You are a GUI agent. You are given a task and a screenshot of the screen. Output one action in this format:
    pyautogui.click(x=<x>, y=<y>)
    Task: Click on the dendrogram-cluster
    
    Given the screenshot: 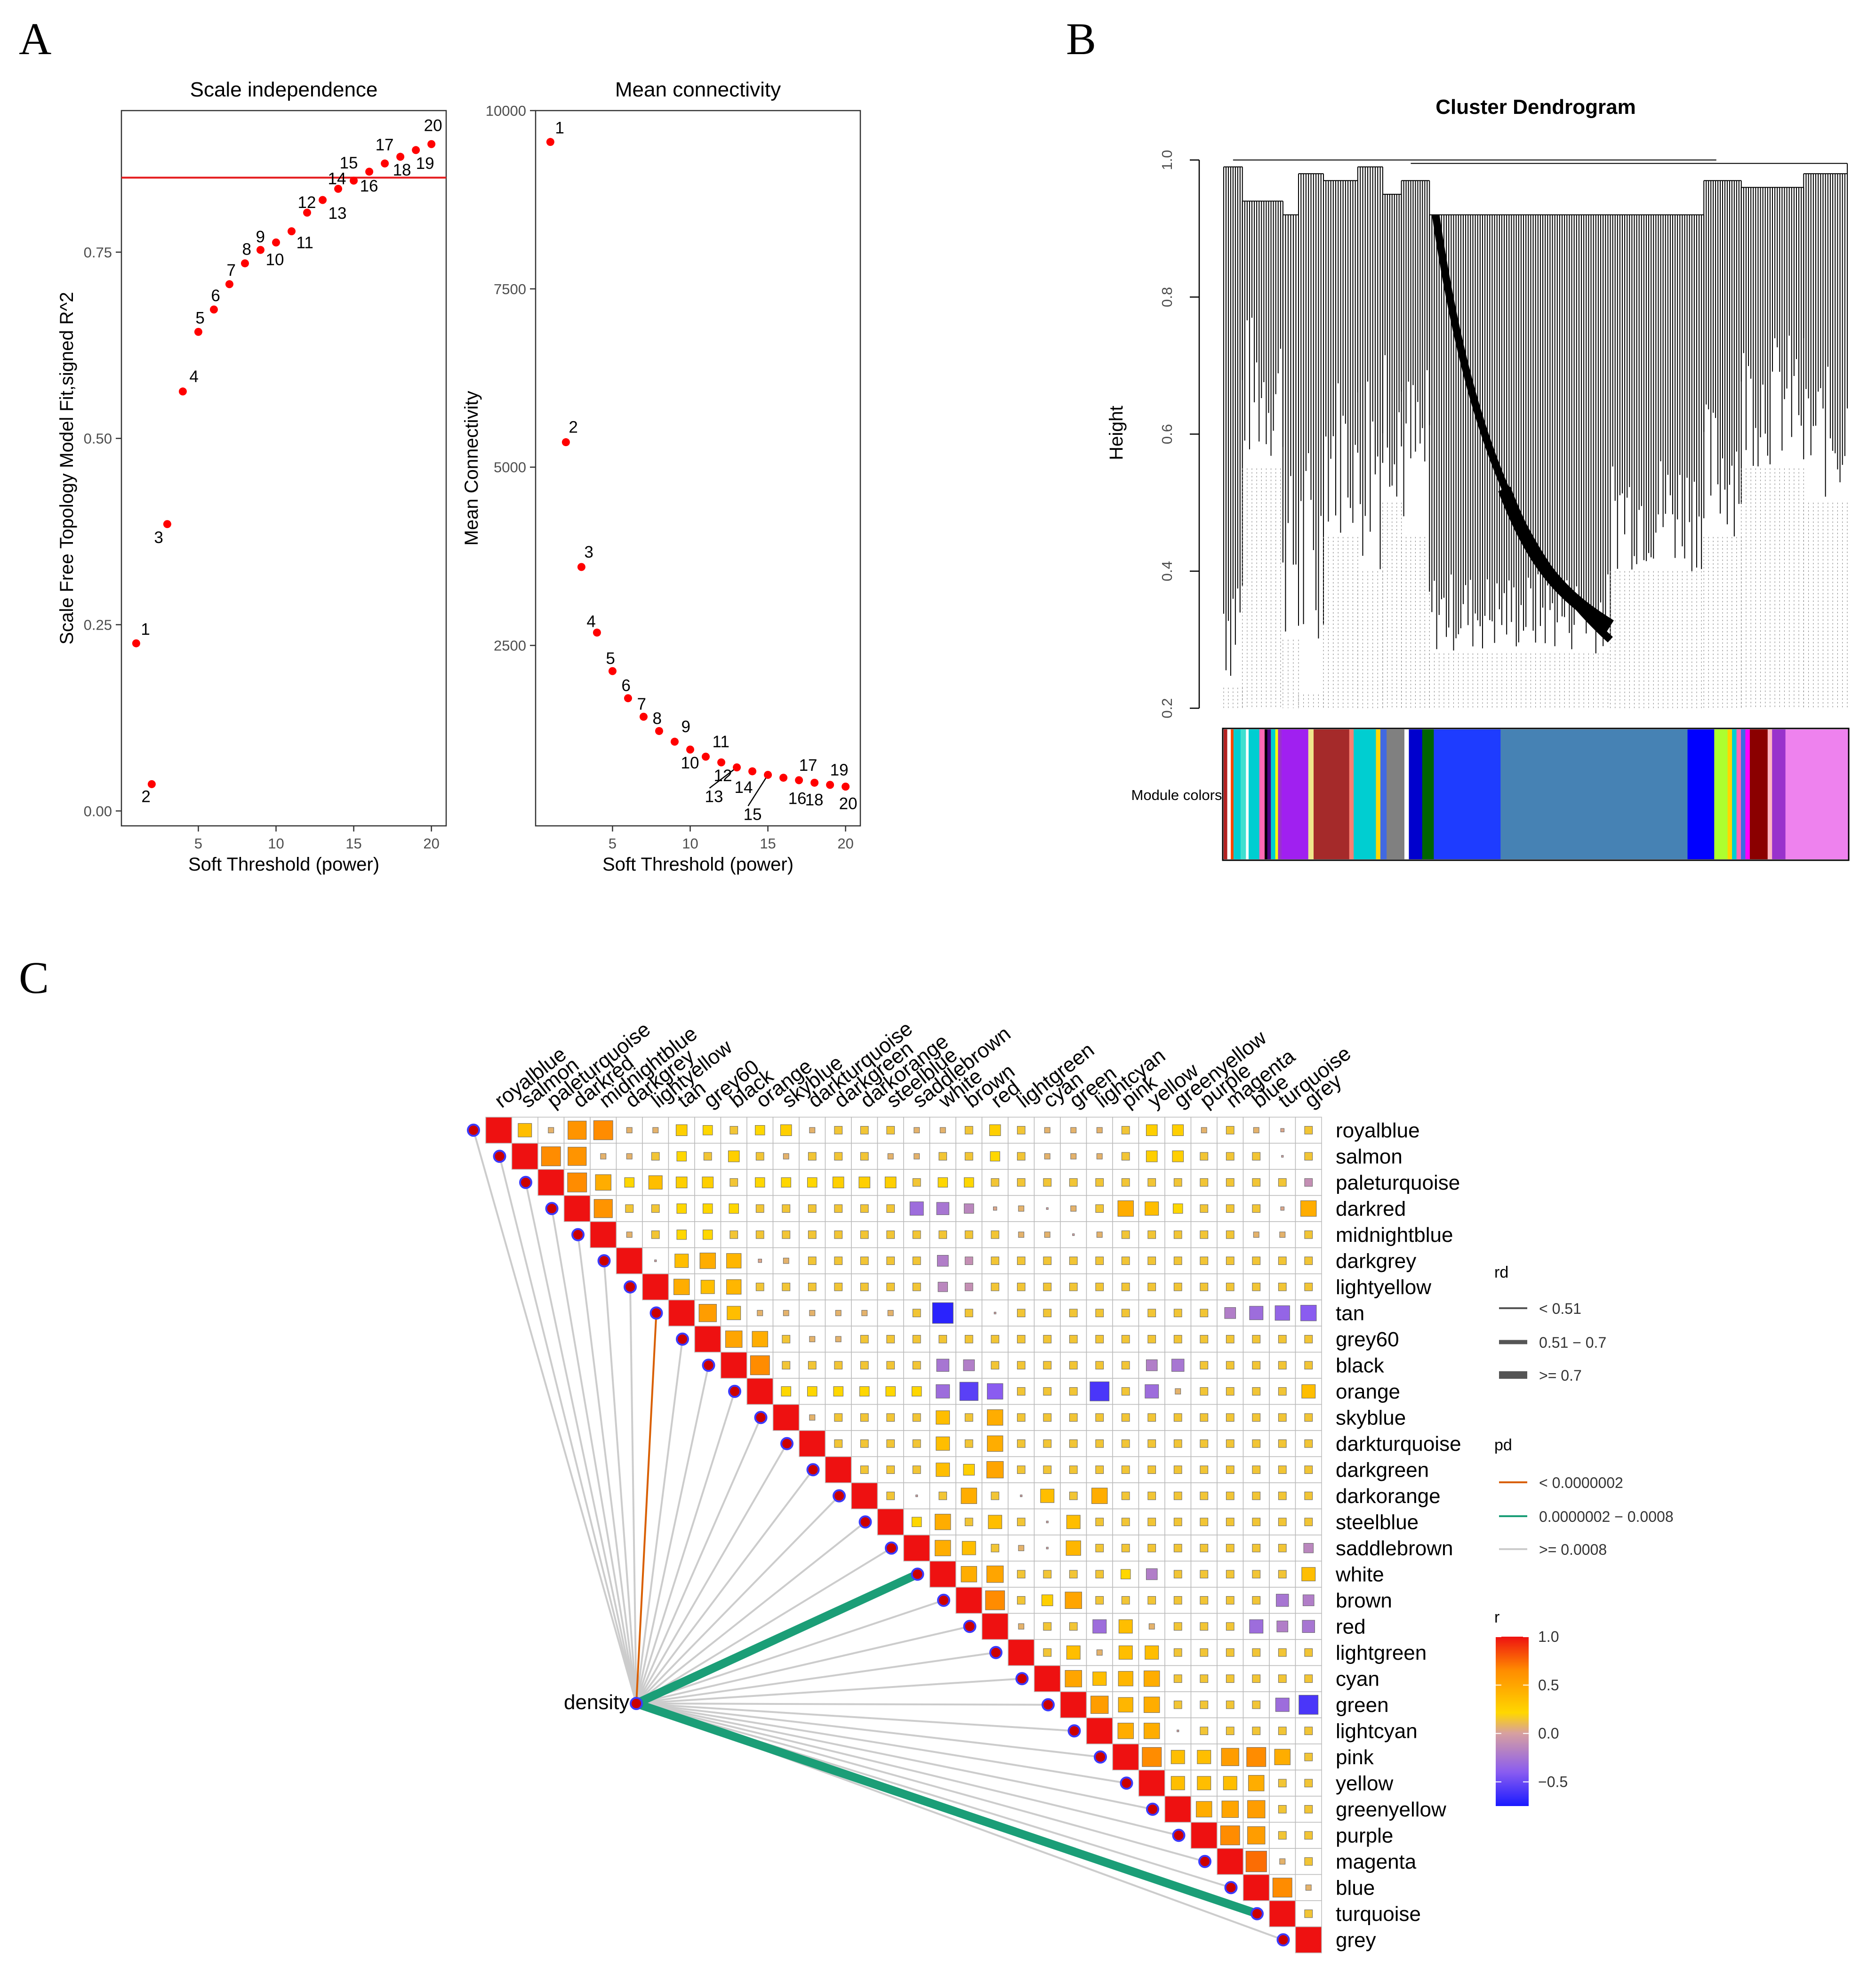 What is the action you would take?
    pyautogui.click(x=1415, y=348)
    